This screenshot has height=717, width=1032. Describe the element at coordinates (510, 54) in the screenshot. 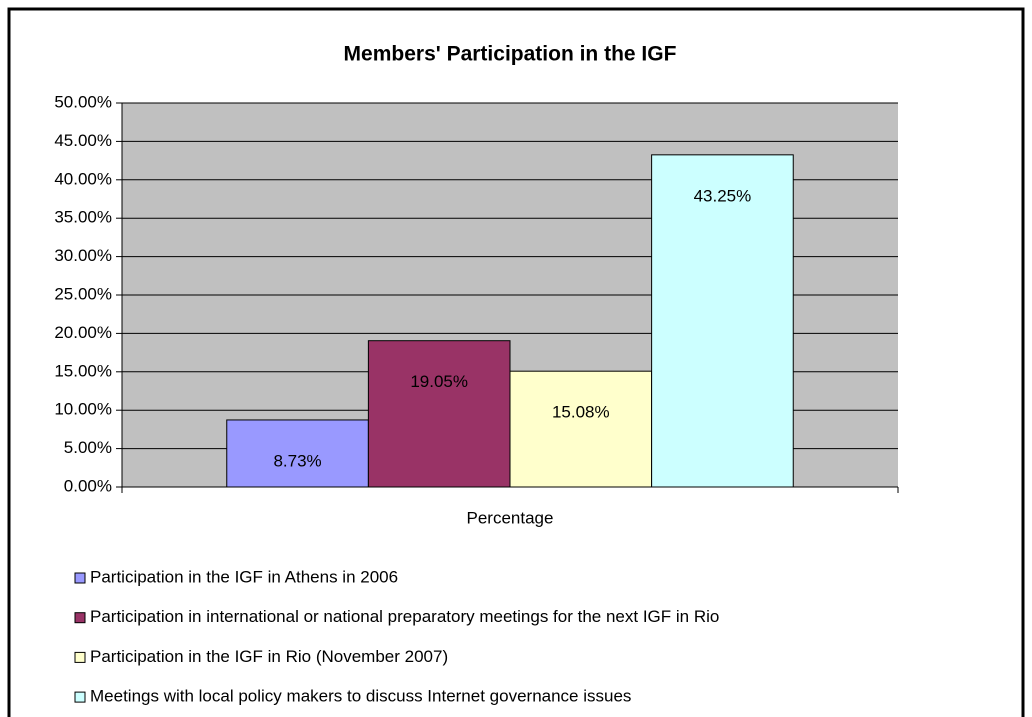

I see `chart-title: Members' Participation in the IGF` at that location.